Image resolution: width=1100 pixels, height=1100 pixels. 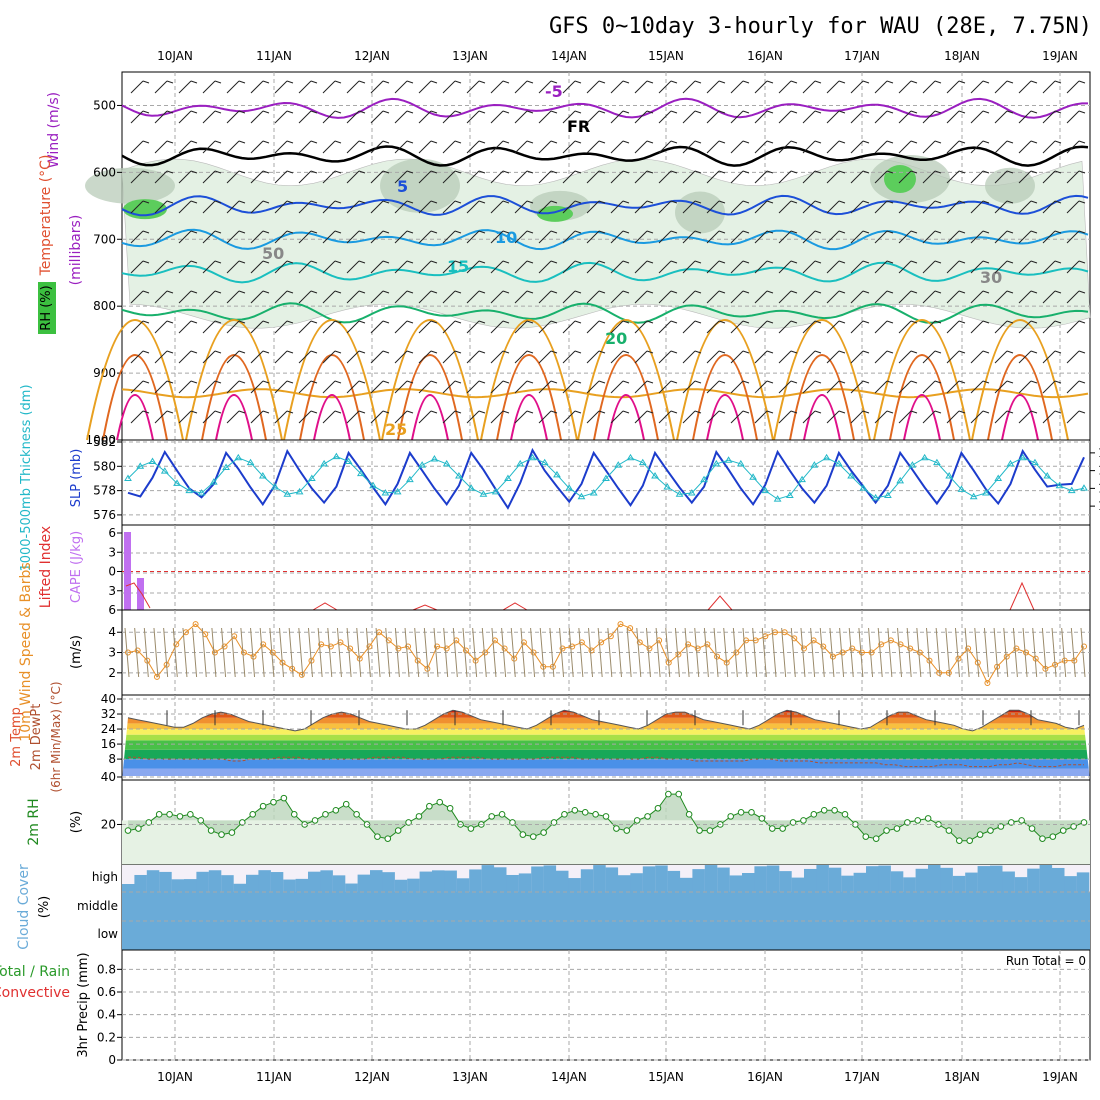 I want to click on y-tick-label: 3, so click(x=112, y=552).